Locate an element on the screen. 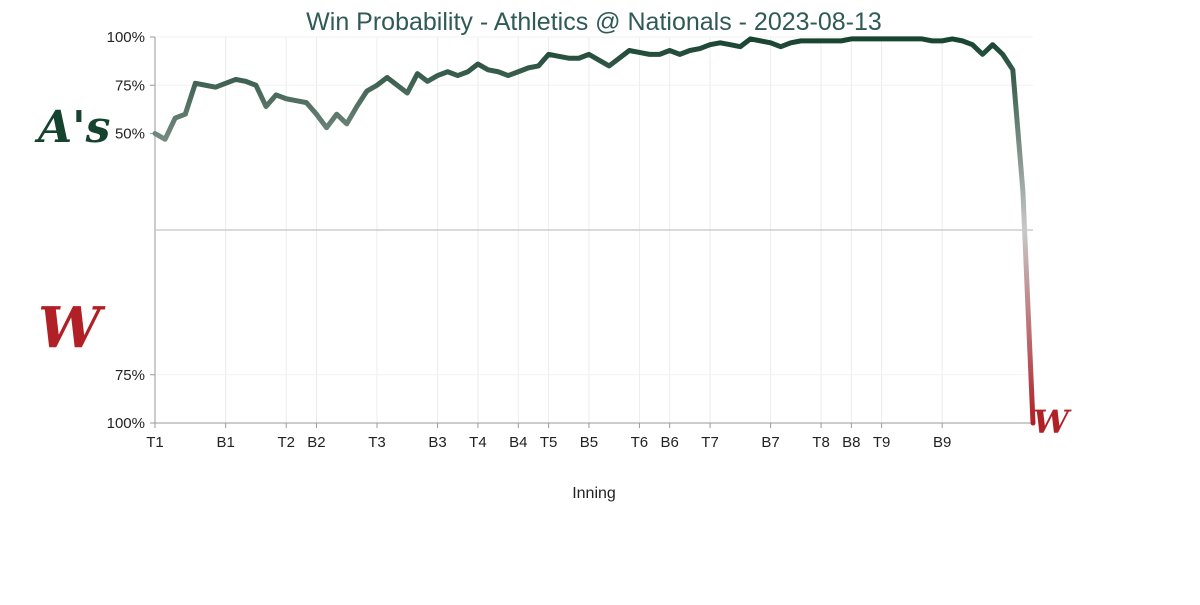  athletics-logo-text: A's is located at coordinates (72, 127).